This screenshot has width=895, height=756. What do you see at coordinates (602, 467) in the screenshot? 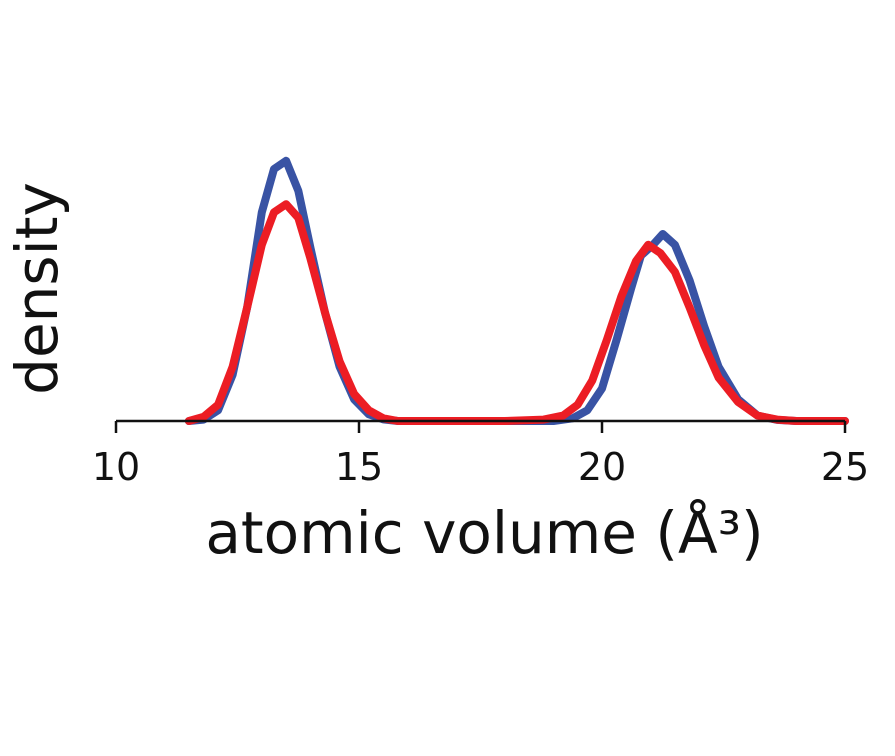
I see `x-tick-label: 20` at bounding box center [602, 467].